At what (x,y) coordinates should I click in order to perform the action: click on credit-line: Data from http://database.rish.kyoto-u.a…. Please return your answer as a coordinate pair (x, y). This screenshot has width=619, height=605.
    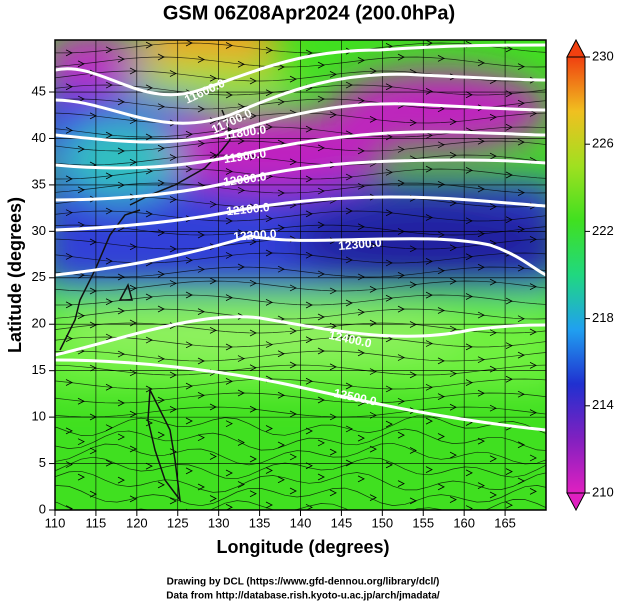
    Looking at the image, I should click on (303, 596).